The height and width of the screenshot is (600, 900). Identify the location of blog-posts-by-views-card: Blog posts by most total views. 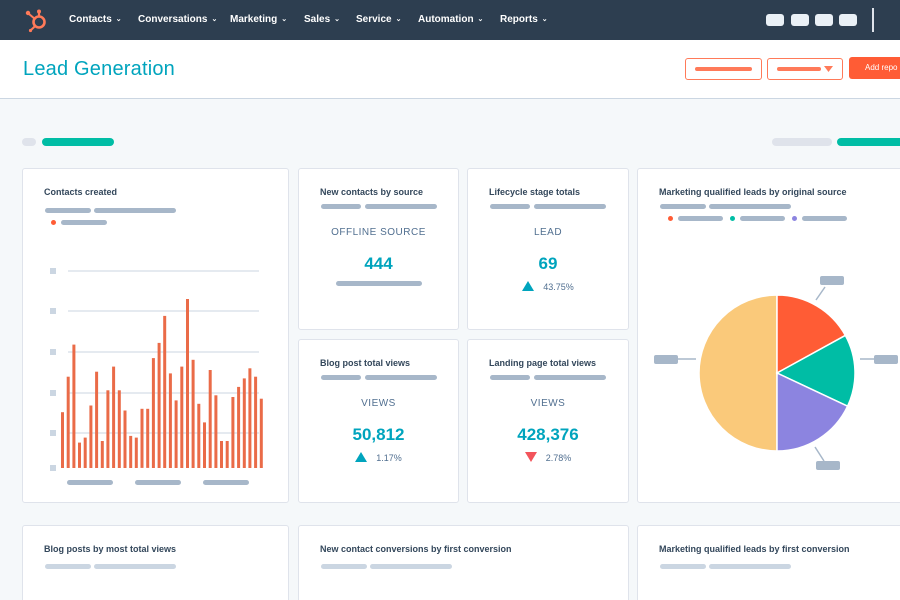
(155, 562).